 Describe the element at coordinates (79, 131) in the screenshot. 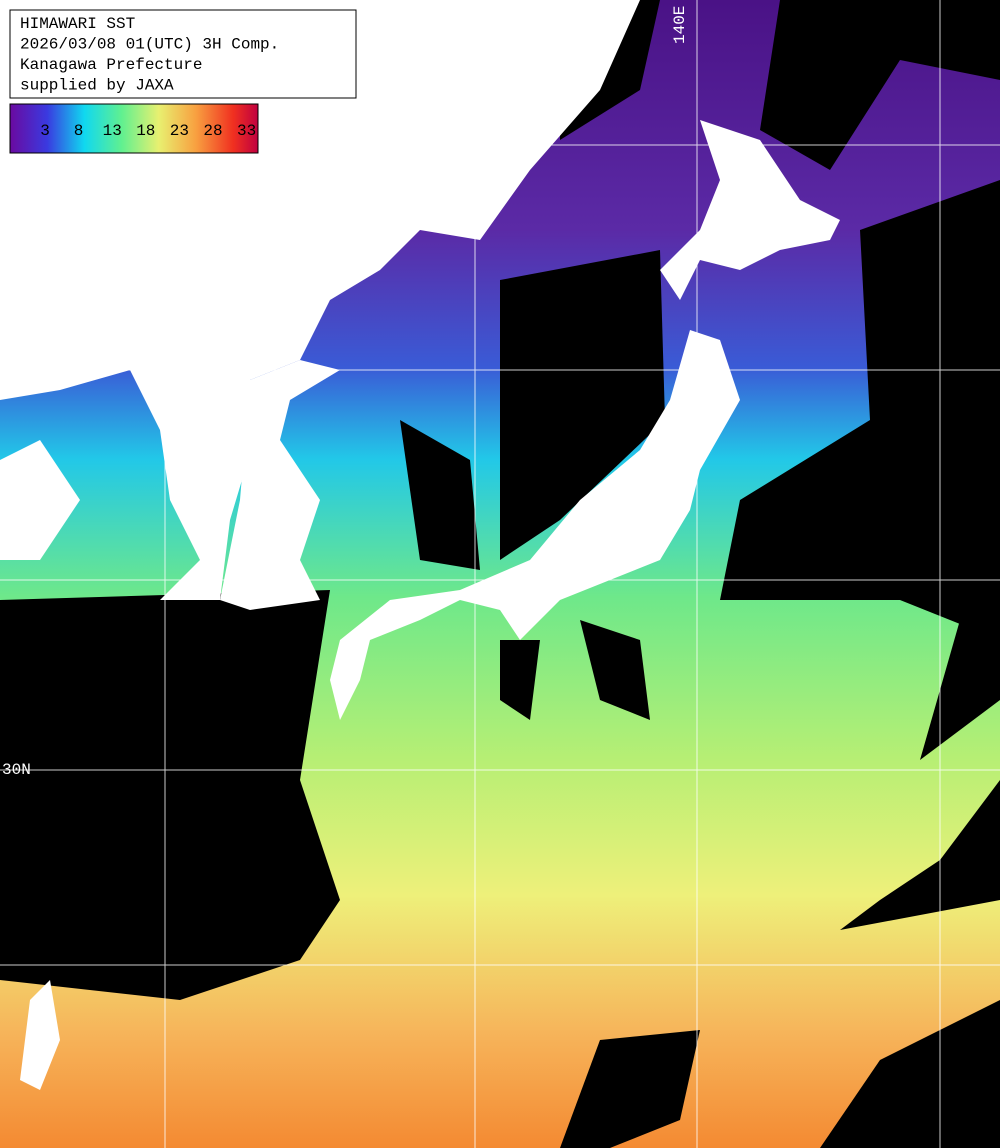

I see `color-bar-tick: 8` at that location.